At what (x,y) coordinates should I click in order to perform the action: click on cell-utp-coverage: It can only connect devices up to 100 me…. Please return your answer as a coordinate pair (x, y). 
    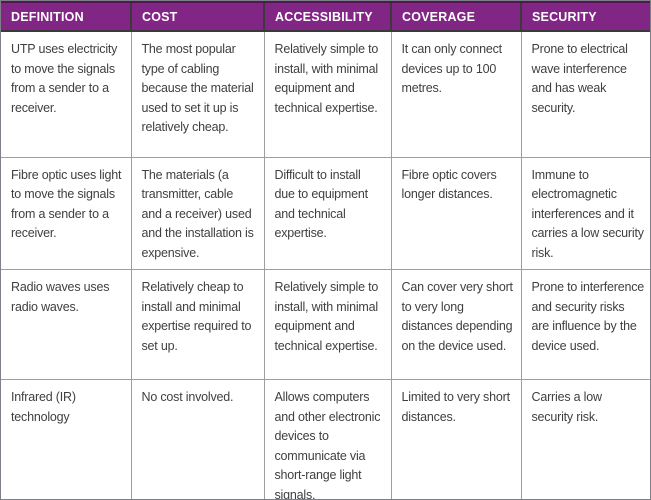
    Looking at the image, I should click on (455, 94).